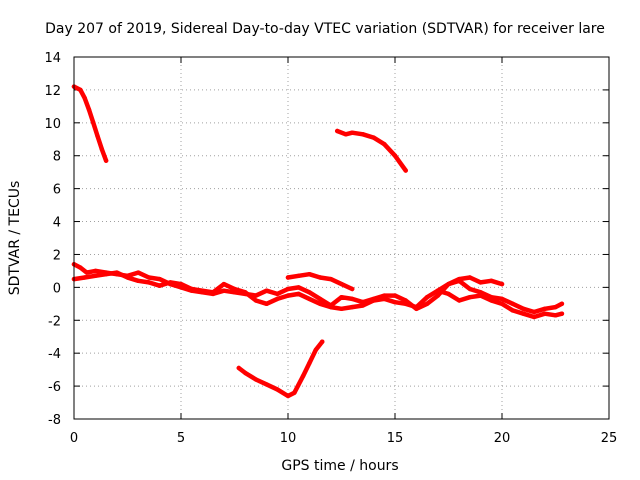  What do you see at coordinates (52, 58) in the screenshot?
I see `y-tick-label: 14` at bounding box center [52, 58].